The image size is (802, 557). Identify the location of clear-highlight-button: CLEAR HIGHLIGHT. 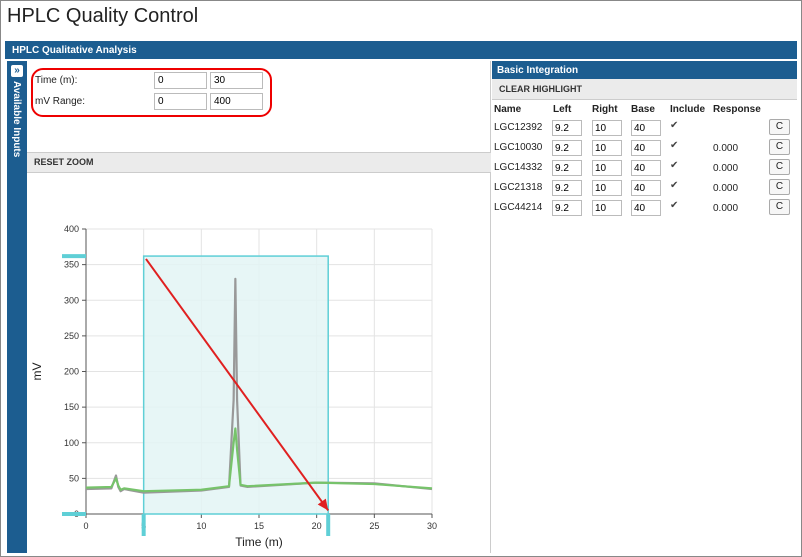
(540, 89).